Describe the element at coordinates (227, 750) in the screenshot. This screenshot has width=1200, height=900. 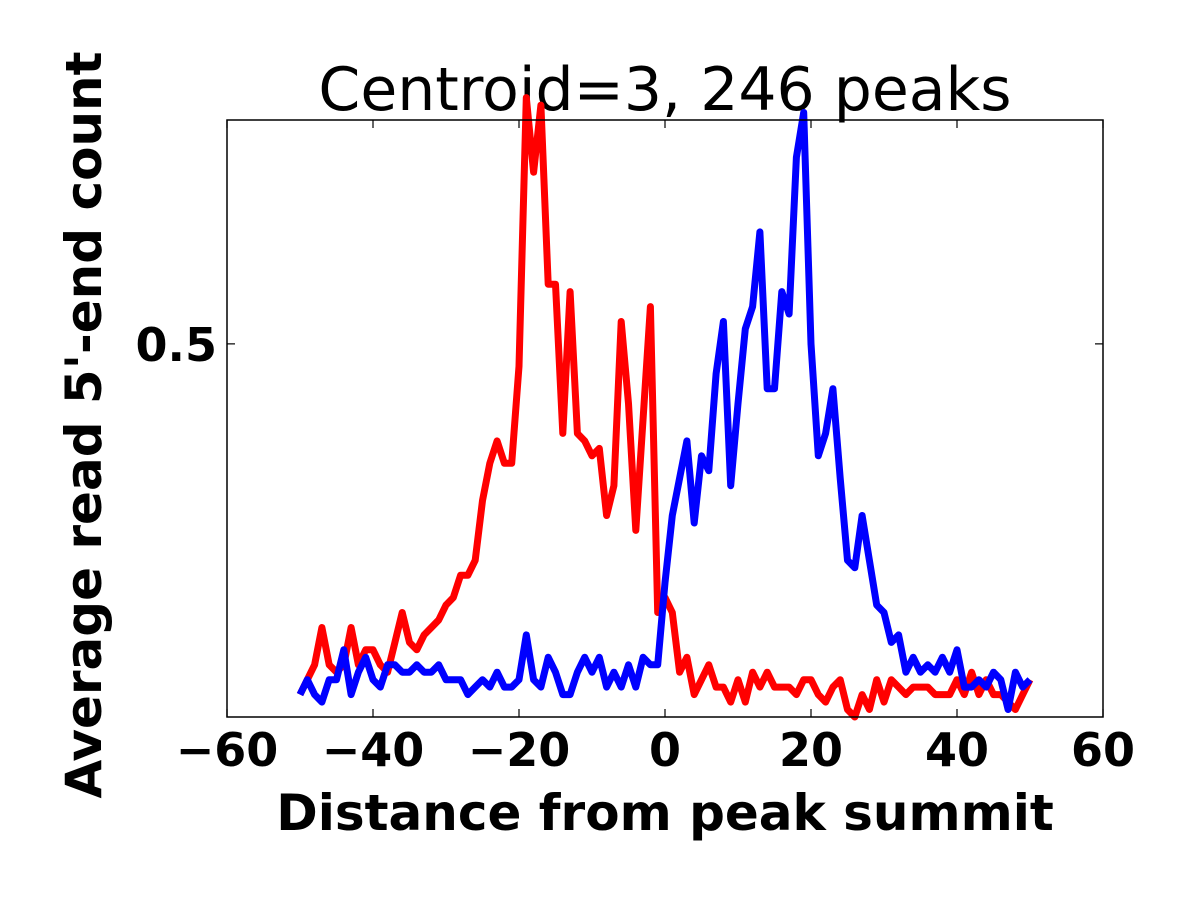
I see `x-tick-label: −60` at that location.